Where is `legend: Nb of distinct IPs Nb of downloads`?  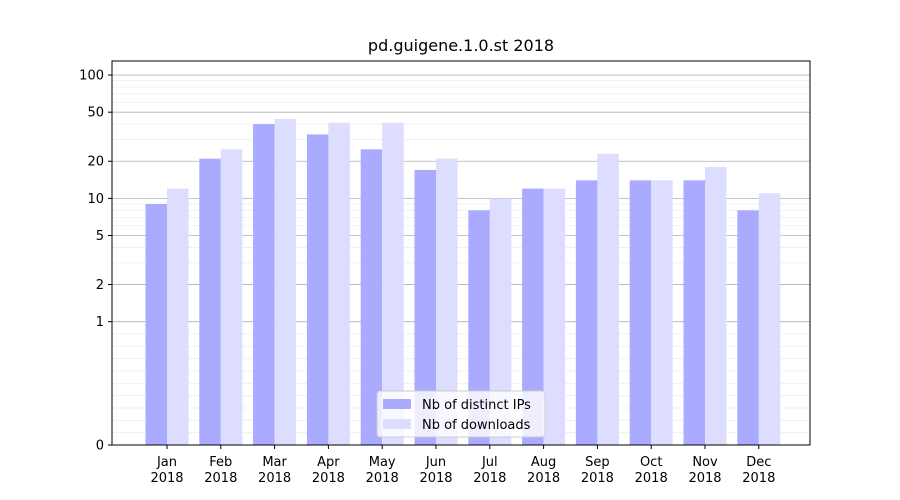 legend: Nb of distinct IPs Nb of downloads is located at coordinates (461, 414).